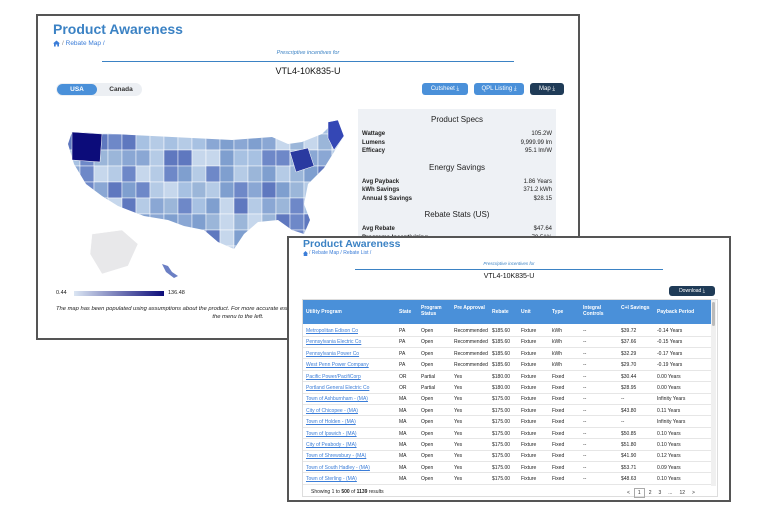  Describe the element at coordinates (628, 493) in the screenshot. I see `page-link: <` at that location.